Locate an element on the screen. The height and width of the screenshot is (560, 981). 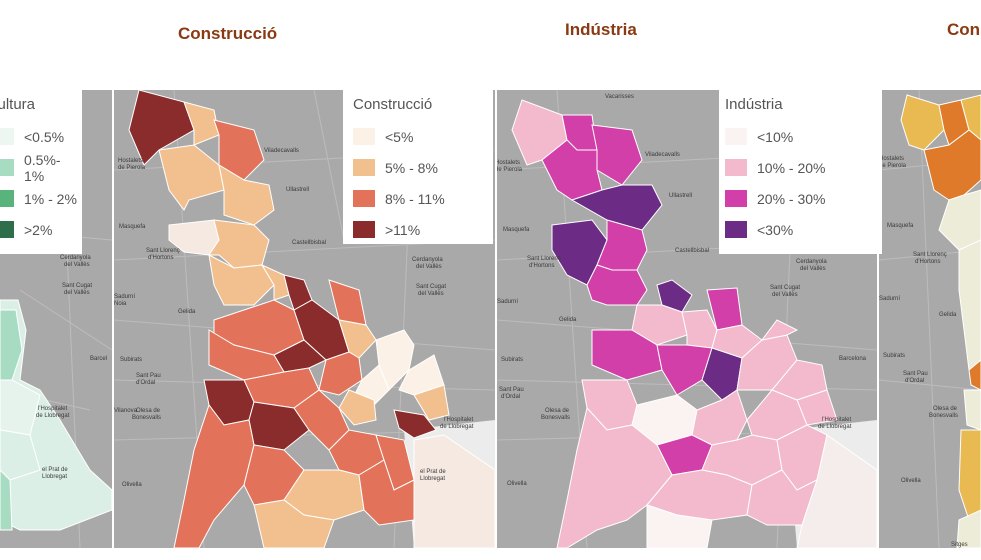
legend-item: >2% is located at coordinates (41, 229).